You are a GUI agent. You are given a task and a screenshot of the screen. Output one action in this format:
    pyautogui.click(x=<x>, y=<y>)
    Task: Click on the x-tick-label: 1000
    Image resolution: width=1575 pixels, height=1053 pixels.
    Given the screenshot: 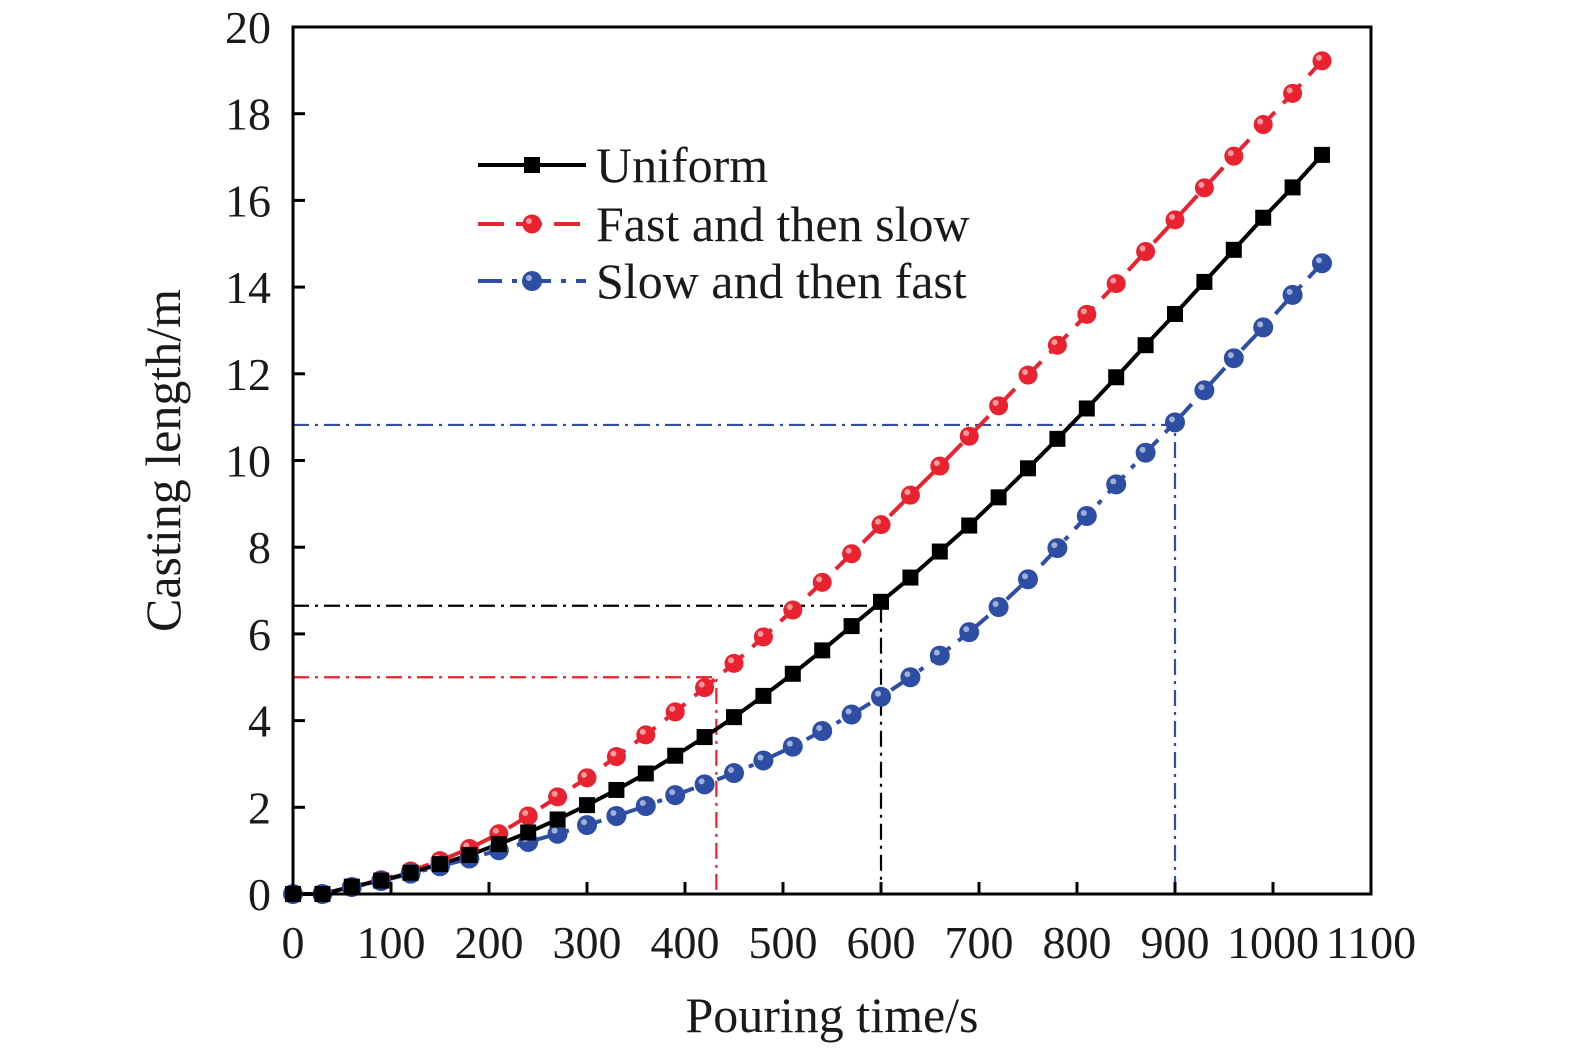 What is the action you would take?
    pyautogui.click(x=1273, y=942)
    